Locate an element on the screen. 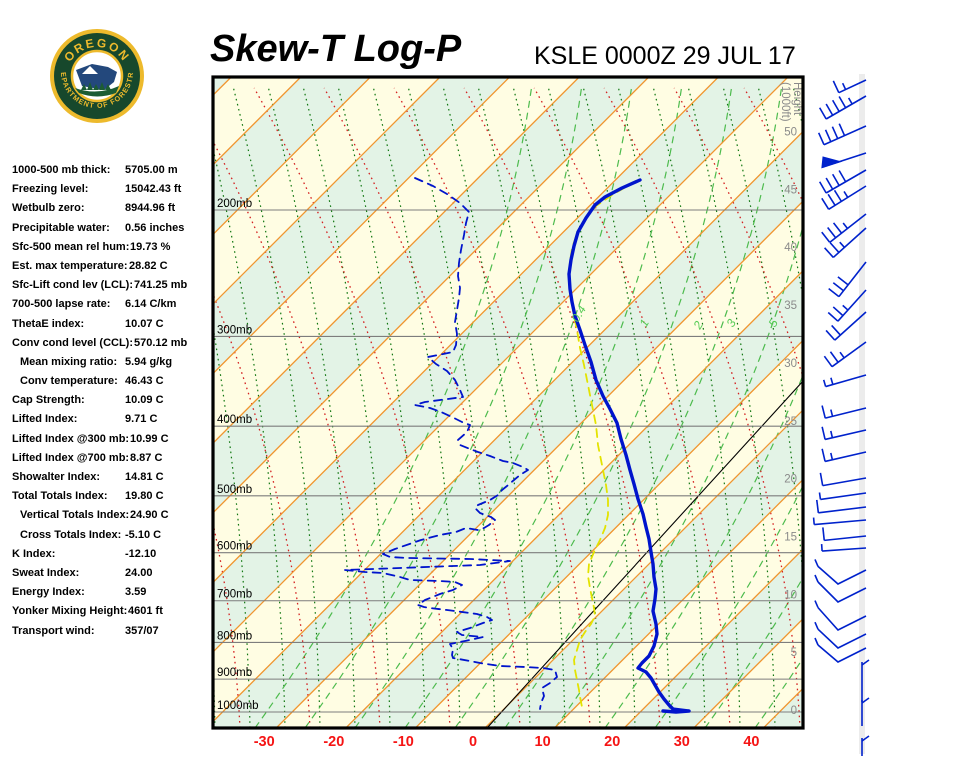  stat-row: Energy Index: 3.59 is located at coordinates (112, 593).